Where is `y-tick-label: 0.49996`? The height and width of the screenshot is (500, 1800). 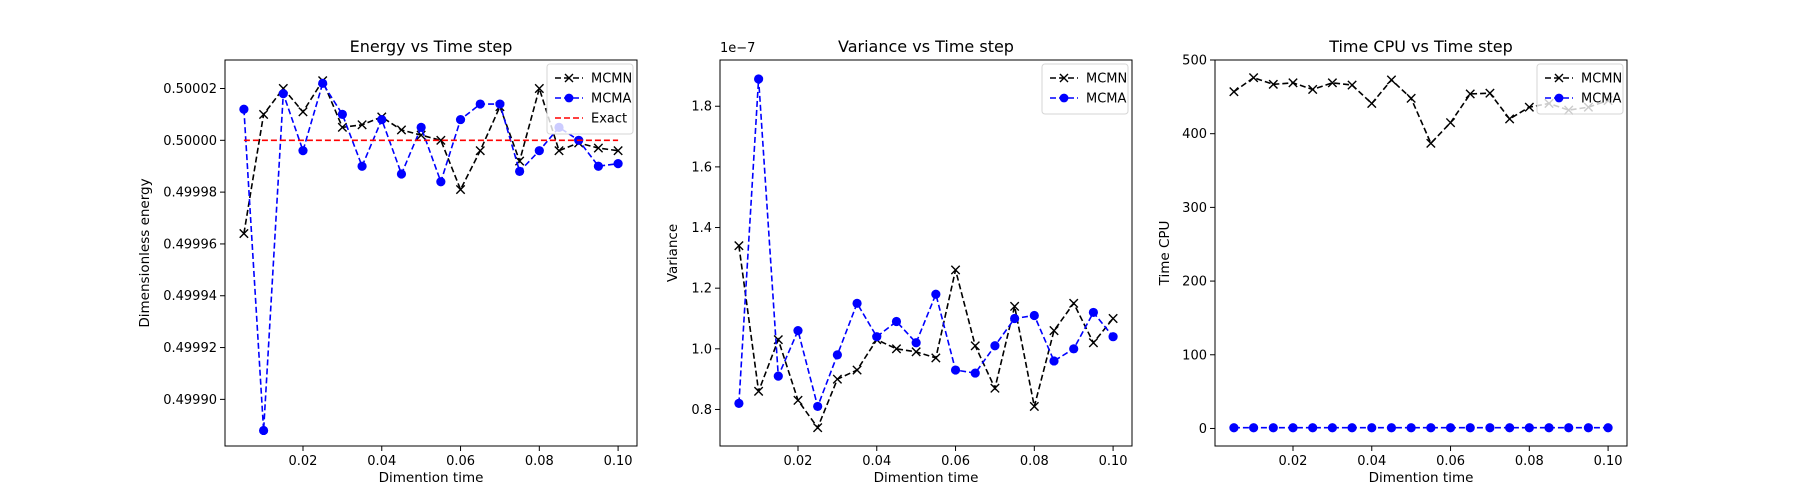
y-tick-label: 0.49996 is located at coordinates (190, 244).